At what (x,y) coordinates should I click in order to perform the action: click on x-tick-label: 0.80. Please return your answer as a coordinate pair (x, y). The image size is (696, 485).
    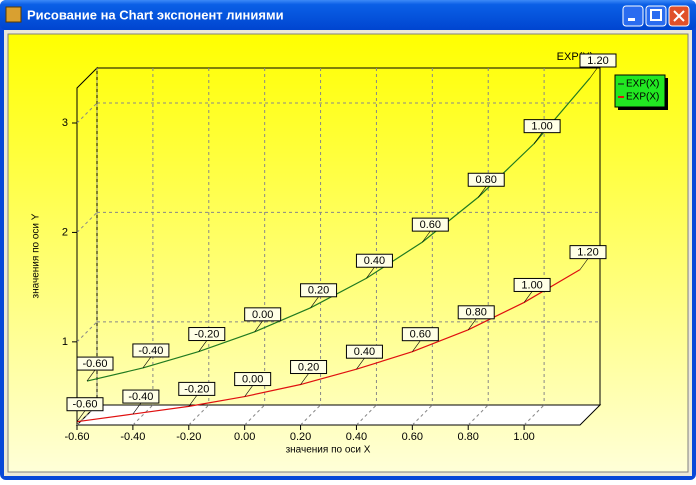
    Looking at the image, I should click on (468, 437).